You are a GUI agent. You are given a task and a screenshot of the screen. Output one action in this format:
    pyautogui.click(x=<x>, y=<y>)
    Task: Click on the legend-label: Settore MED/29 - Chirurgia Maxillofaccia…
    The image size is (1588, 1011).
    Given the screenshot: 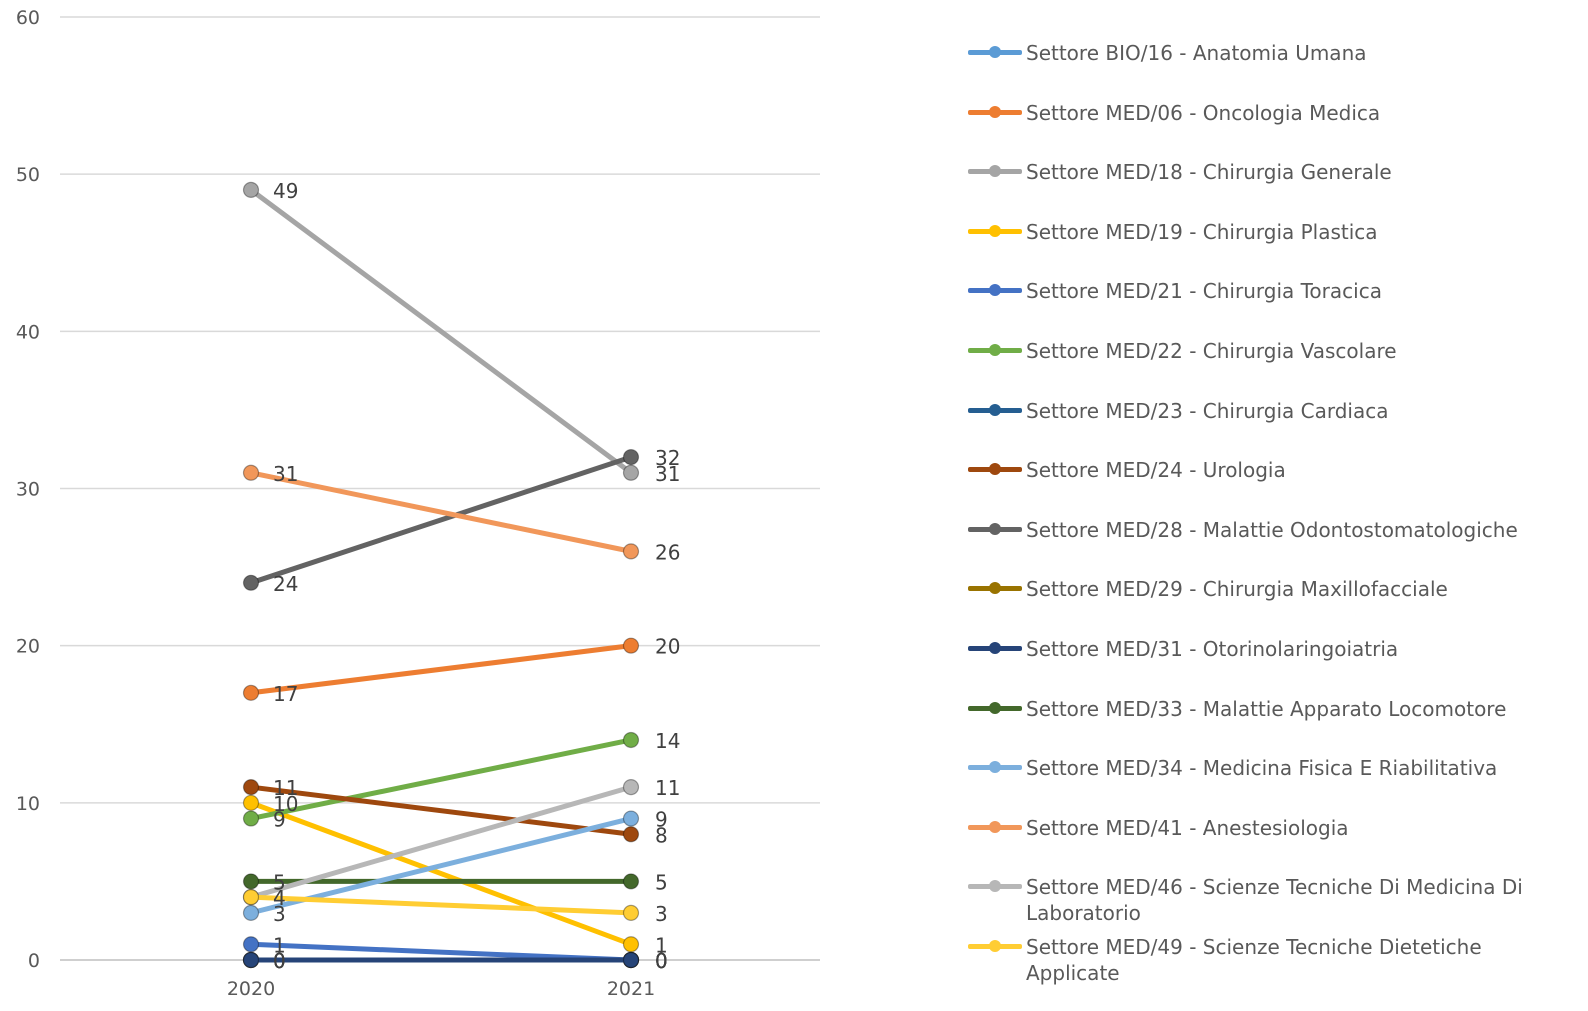 What is the action you would take?
    pyautogui.click(x=1237, y=589)
    